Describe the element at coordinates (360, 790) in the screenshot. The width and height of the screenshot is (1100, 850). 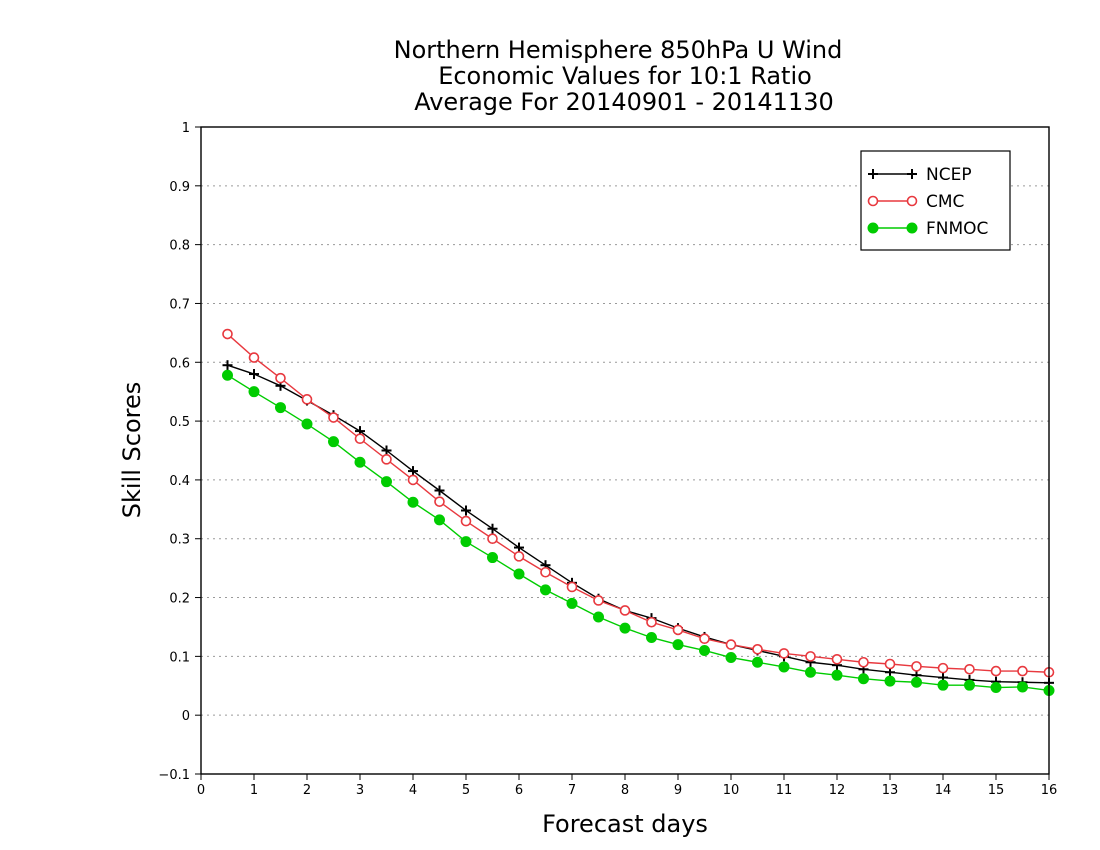
I see `x-tick-label: 3` at that location.